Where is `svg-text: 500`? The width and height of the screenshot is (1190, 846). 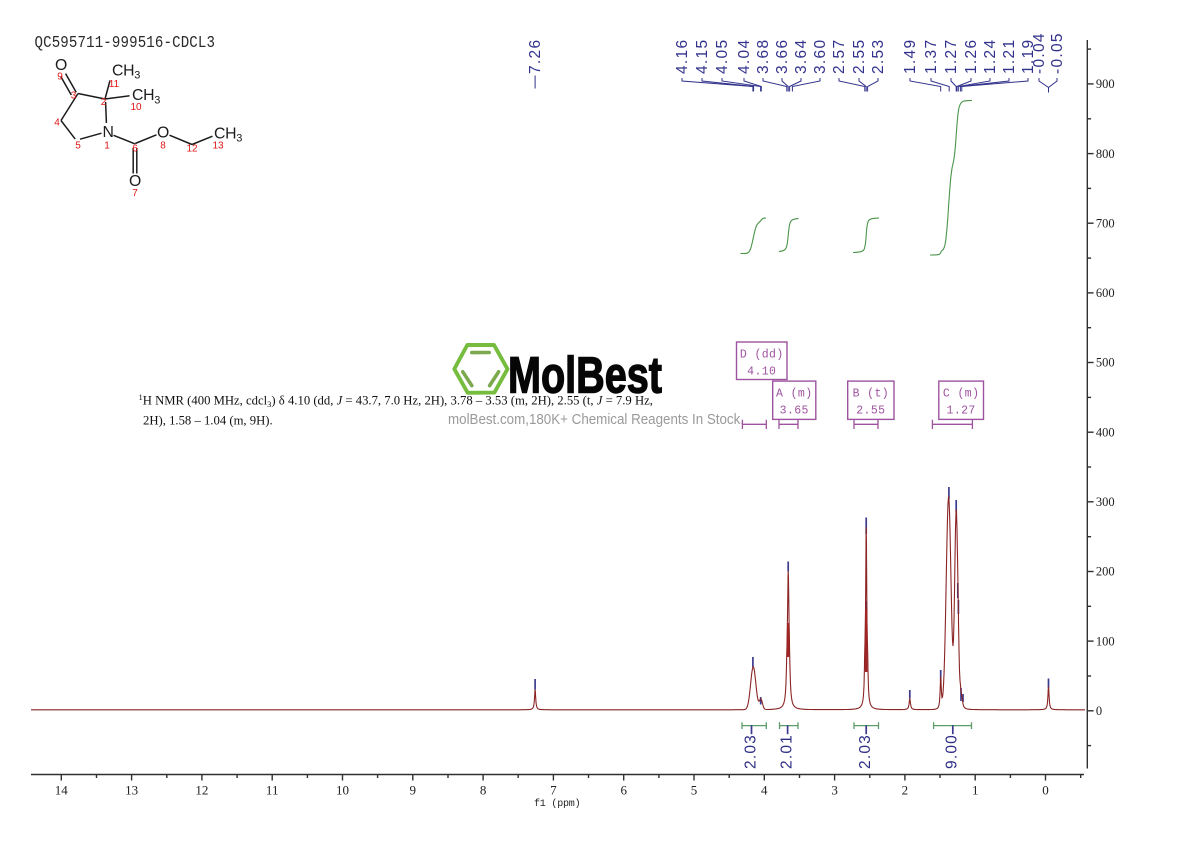 svg-text: 500 is located at coordinates (1105, 363).